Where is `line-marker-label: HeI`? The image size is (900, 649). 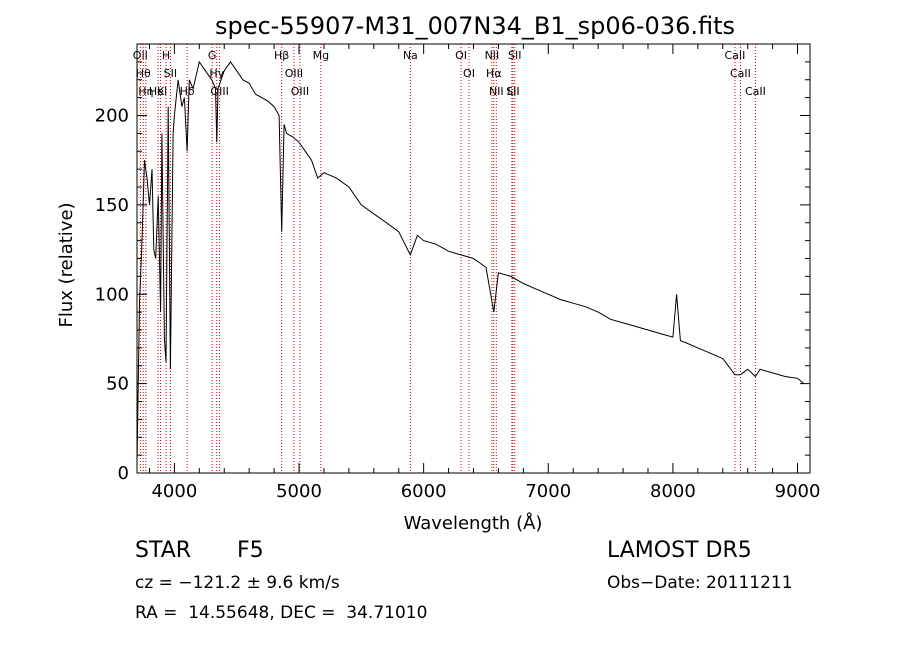 line-marker-label: HeI is located at coordinates (158, 91).